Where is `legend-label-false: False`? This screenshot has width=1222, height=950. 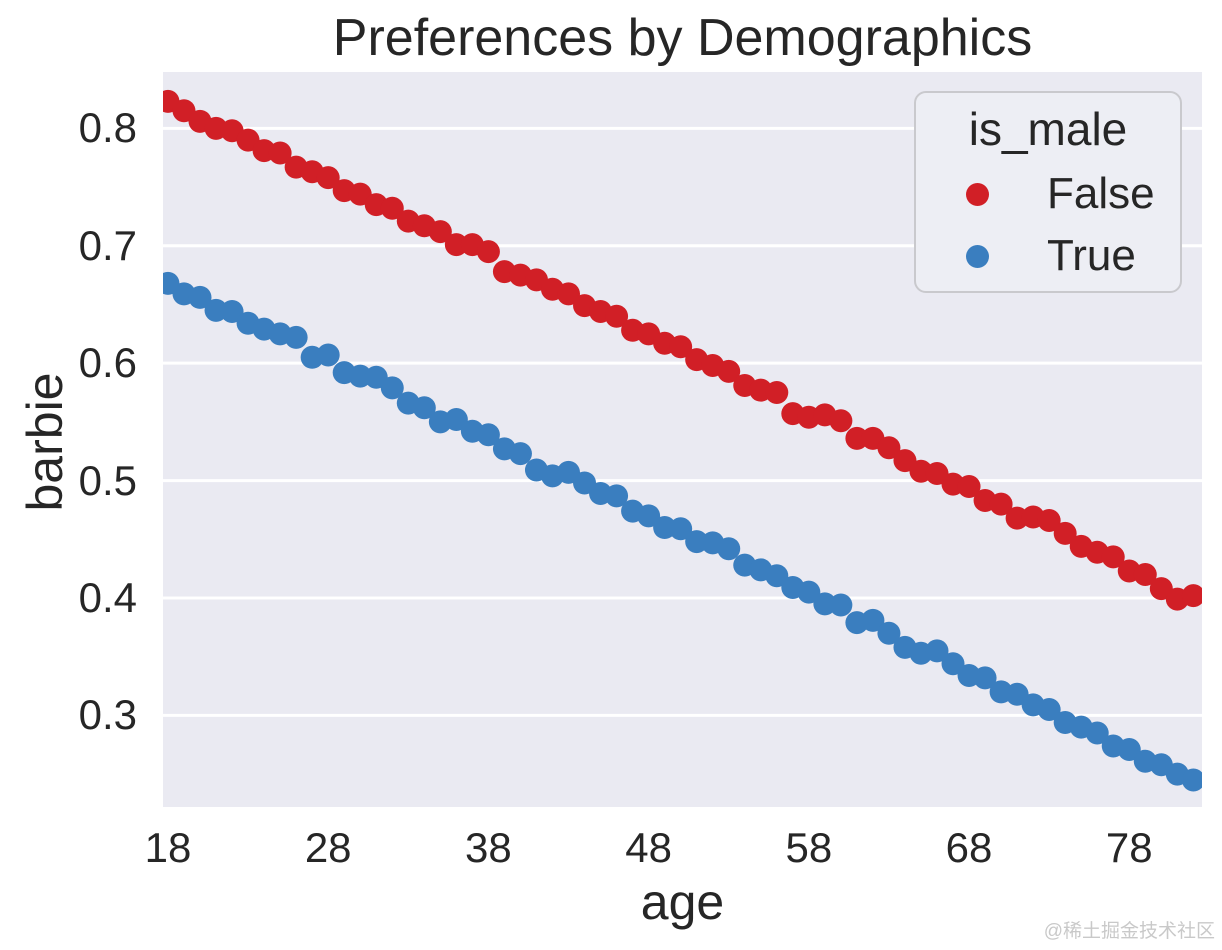
legend-label-false: False is located at coordinates (1101, 193).